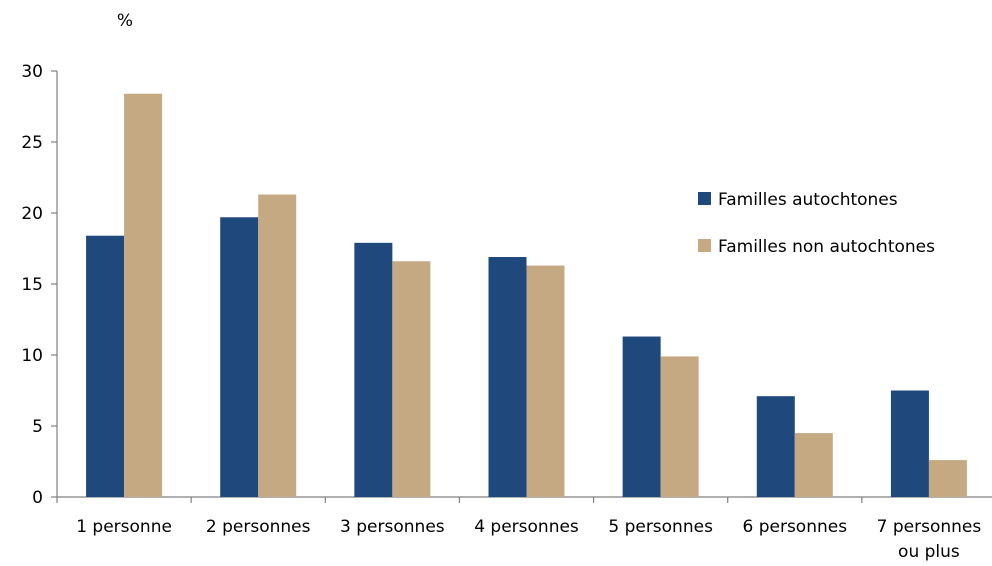 This screenshot has width=992, height=566. Describe the element at coordinates (660, 527) in the screenshot. I see `x-tick-label: 5 personnes` at that location.